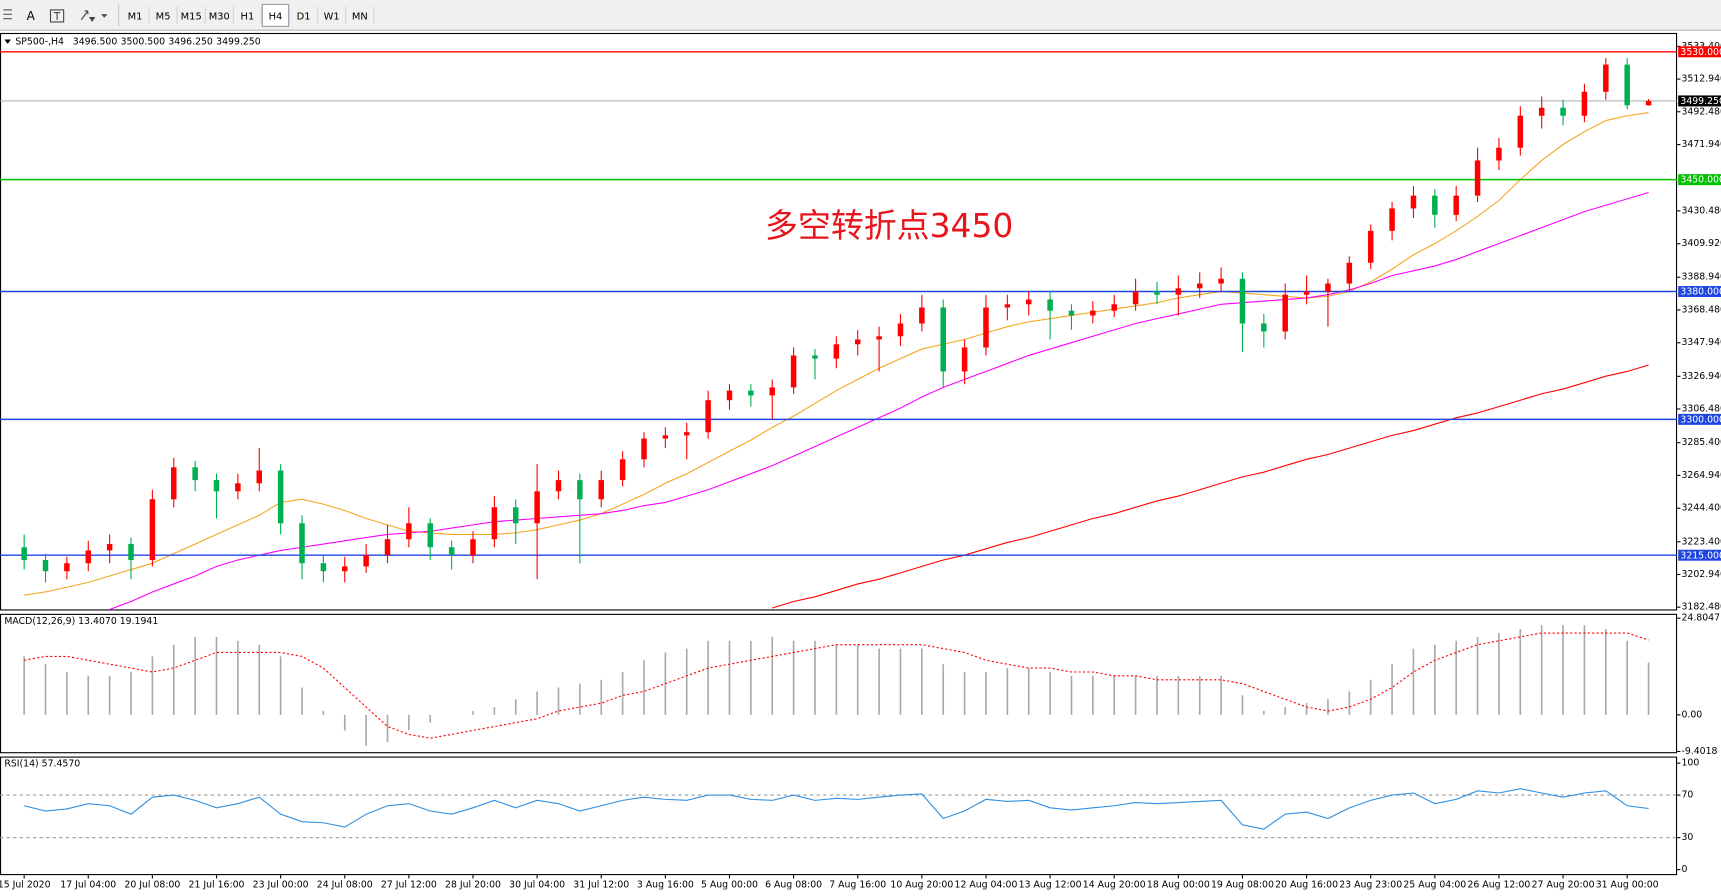 The width and height of the screenshot is (1721, 896). Describe the element at coordinates (1701, 541) in the screenshot. I see `y-tick-label: 3223.400` at that location.